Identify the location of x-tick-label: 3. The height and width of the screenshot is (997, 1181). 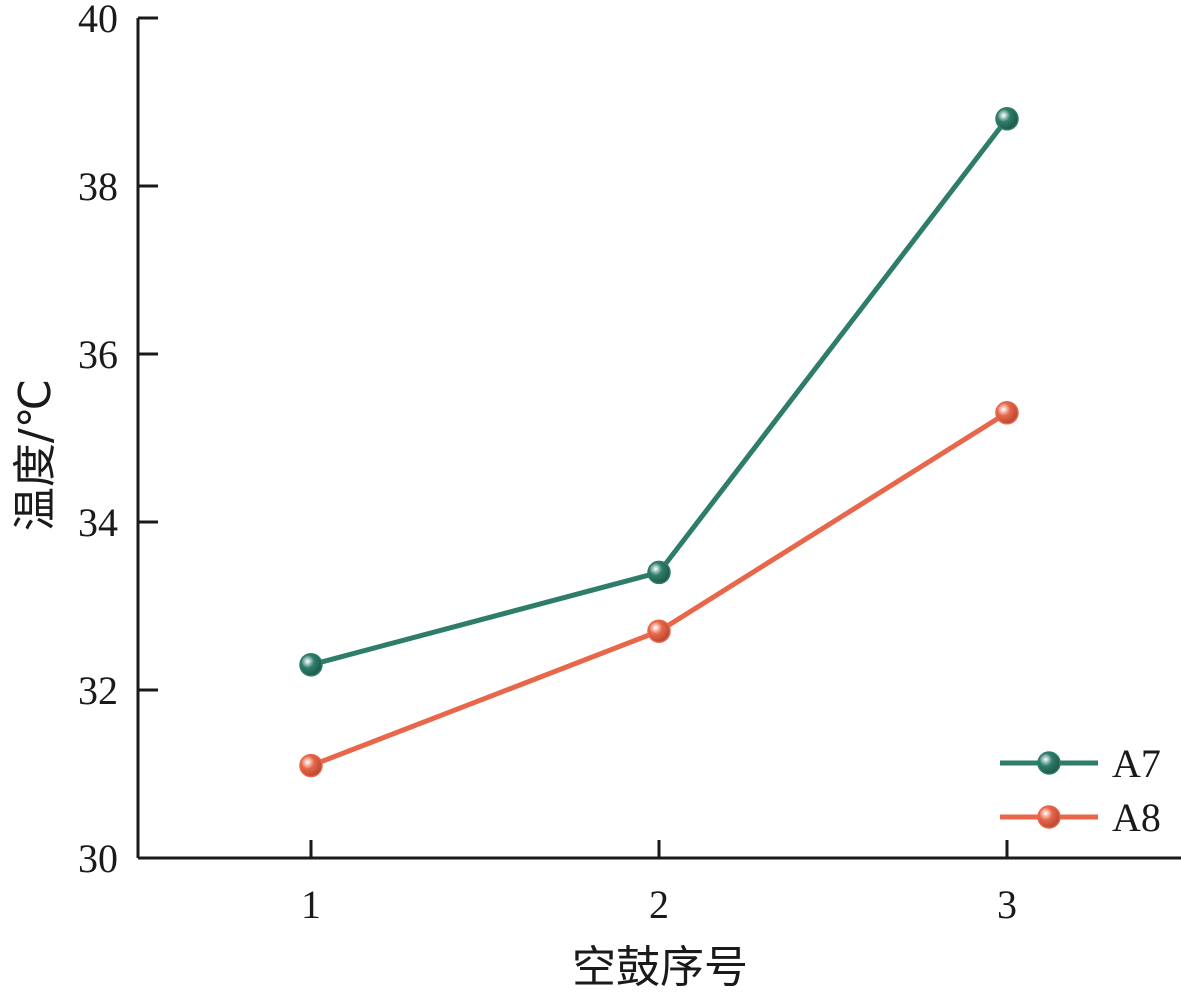
(1007, 904).